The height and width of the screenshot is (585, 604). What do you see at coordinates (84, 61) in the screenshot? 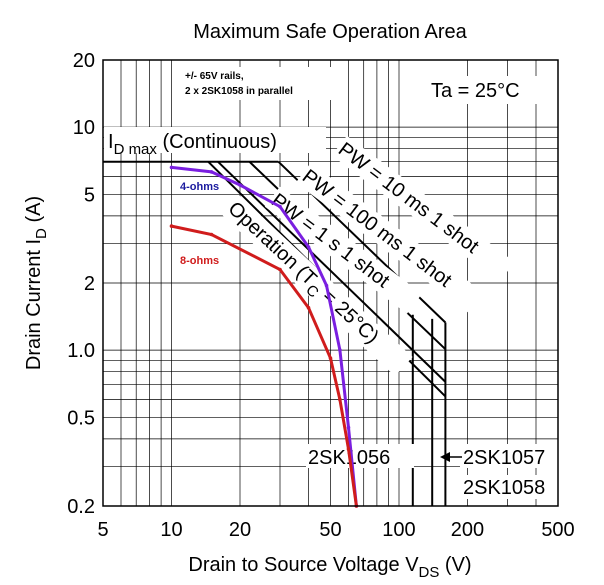
I see `y-tick-label: 20` at bounding box center [84, 61].